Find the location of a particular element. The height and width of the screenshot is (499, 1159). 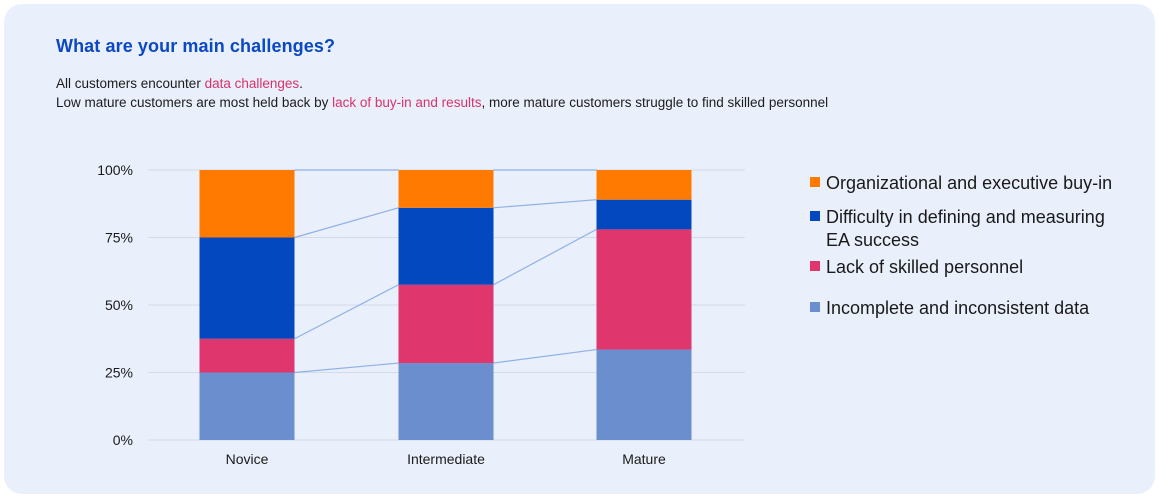

subtitle-line-2-highlight: lack of buy-in and results is located at coordinates (407, 102).